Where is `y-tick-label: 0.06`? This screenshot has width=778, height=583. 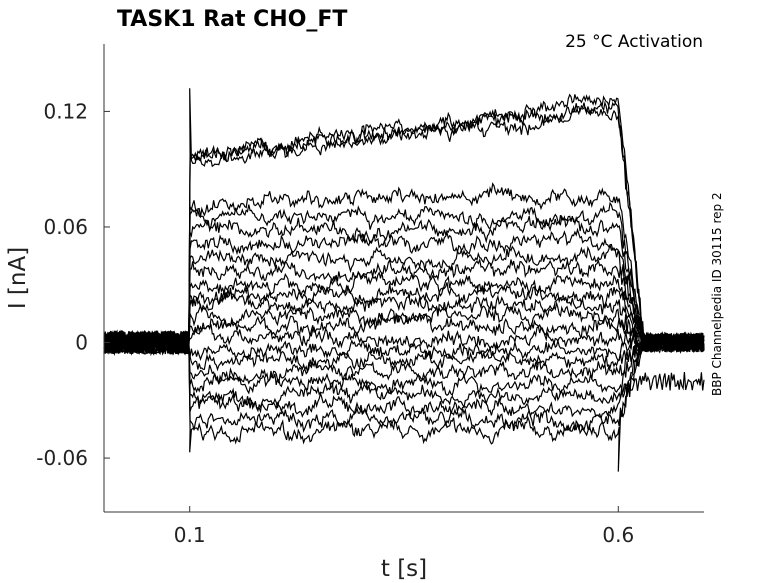
y-tick-label: 0.06 is located at coordinates (65, 227).